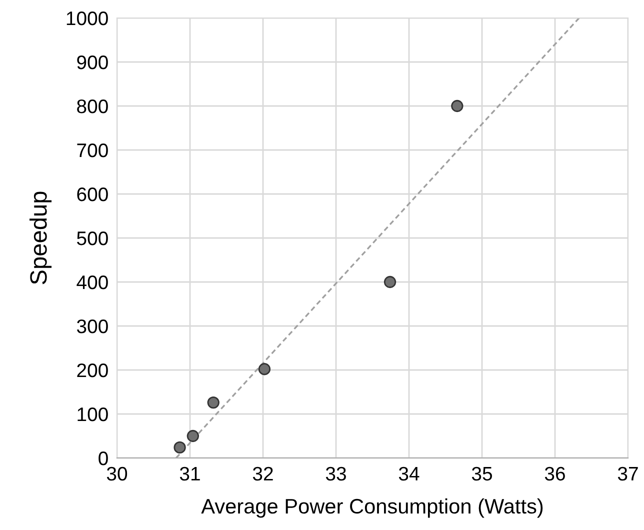 The height and width of the screenshot is (530, 644). I want to click on y-tick-label: 800, so click(92, 106).